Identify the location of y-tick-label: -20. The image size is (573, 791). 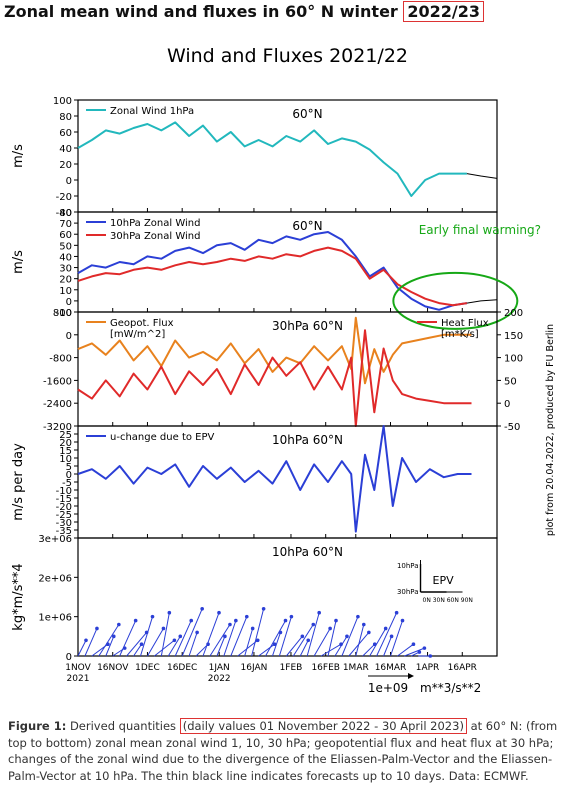
(64, 197).